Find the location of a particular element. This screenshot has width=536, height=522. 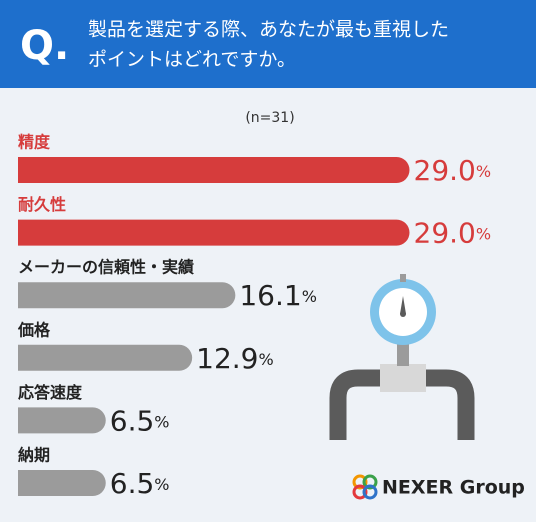

q-mark: Q. is located at coordinates (44, 46).